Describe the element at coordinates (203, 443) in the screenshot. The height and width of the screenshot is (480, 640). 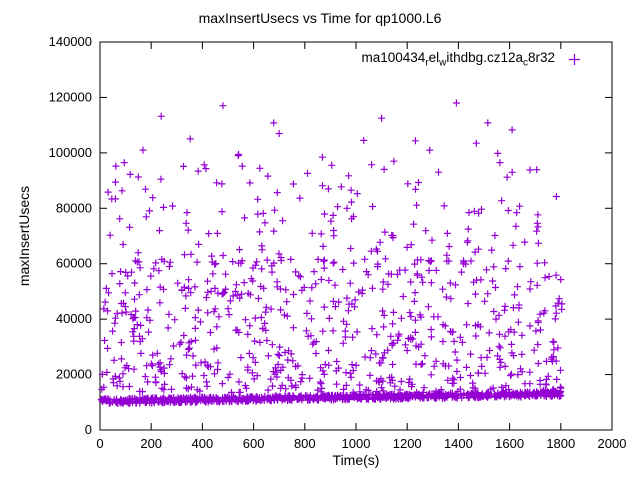
I see `x-tick-label: 400` at that location.